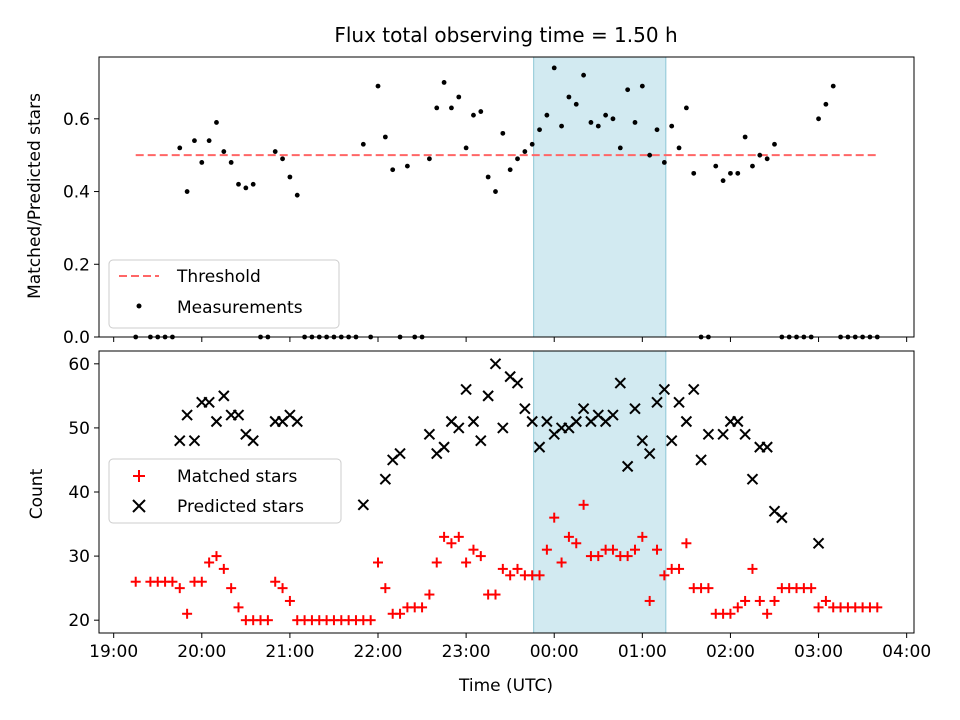 The image size is (960, 720). I want to click on y-tick-label: 60, so click(79, 365).